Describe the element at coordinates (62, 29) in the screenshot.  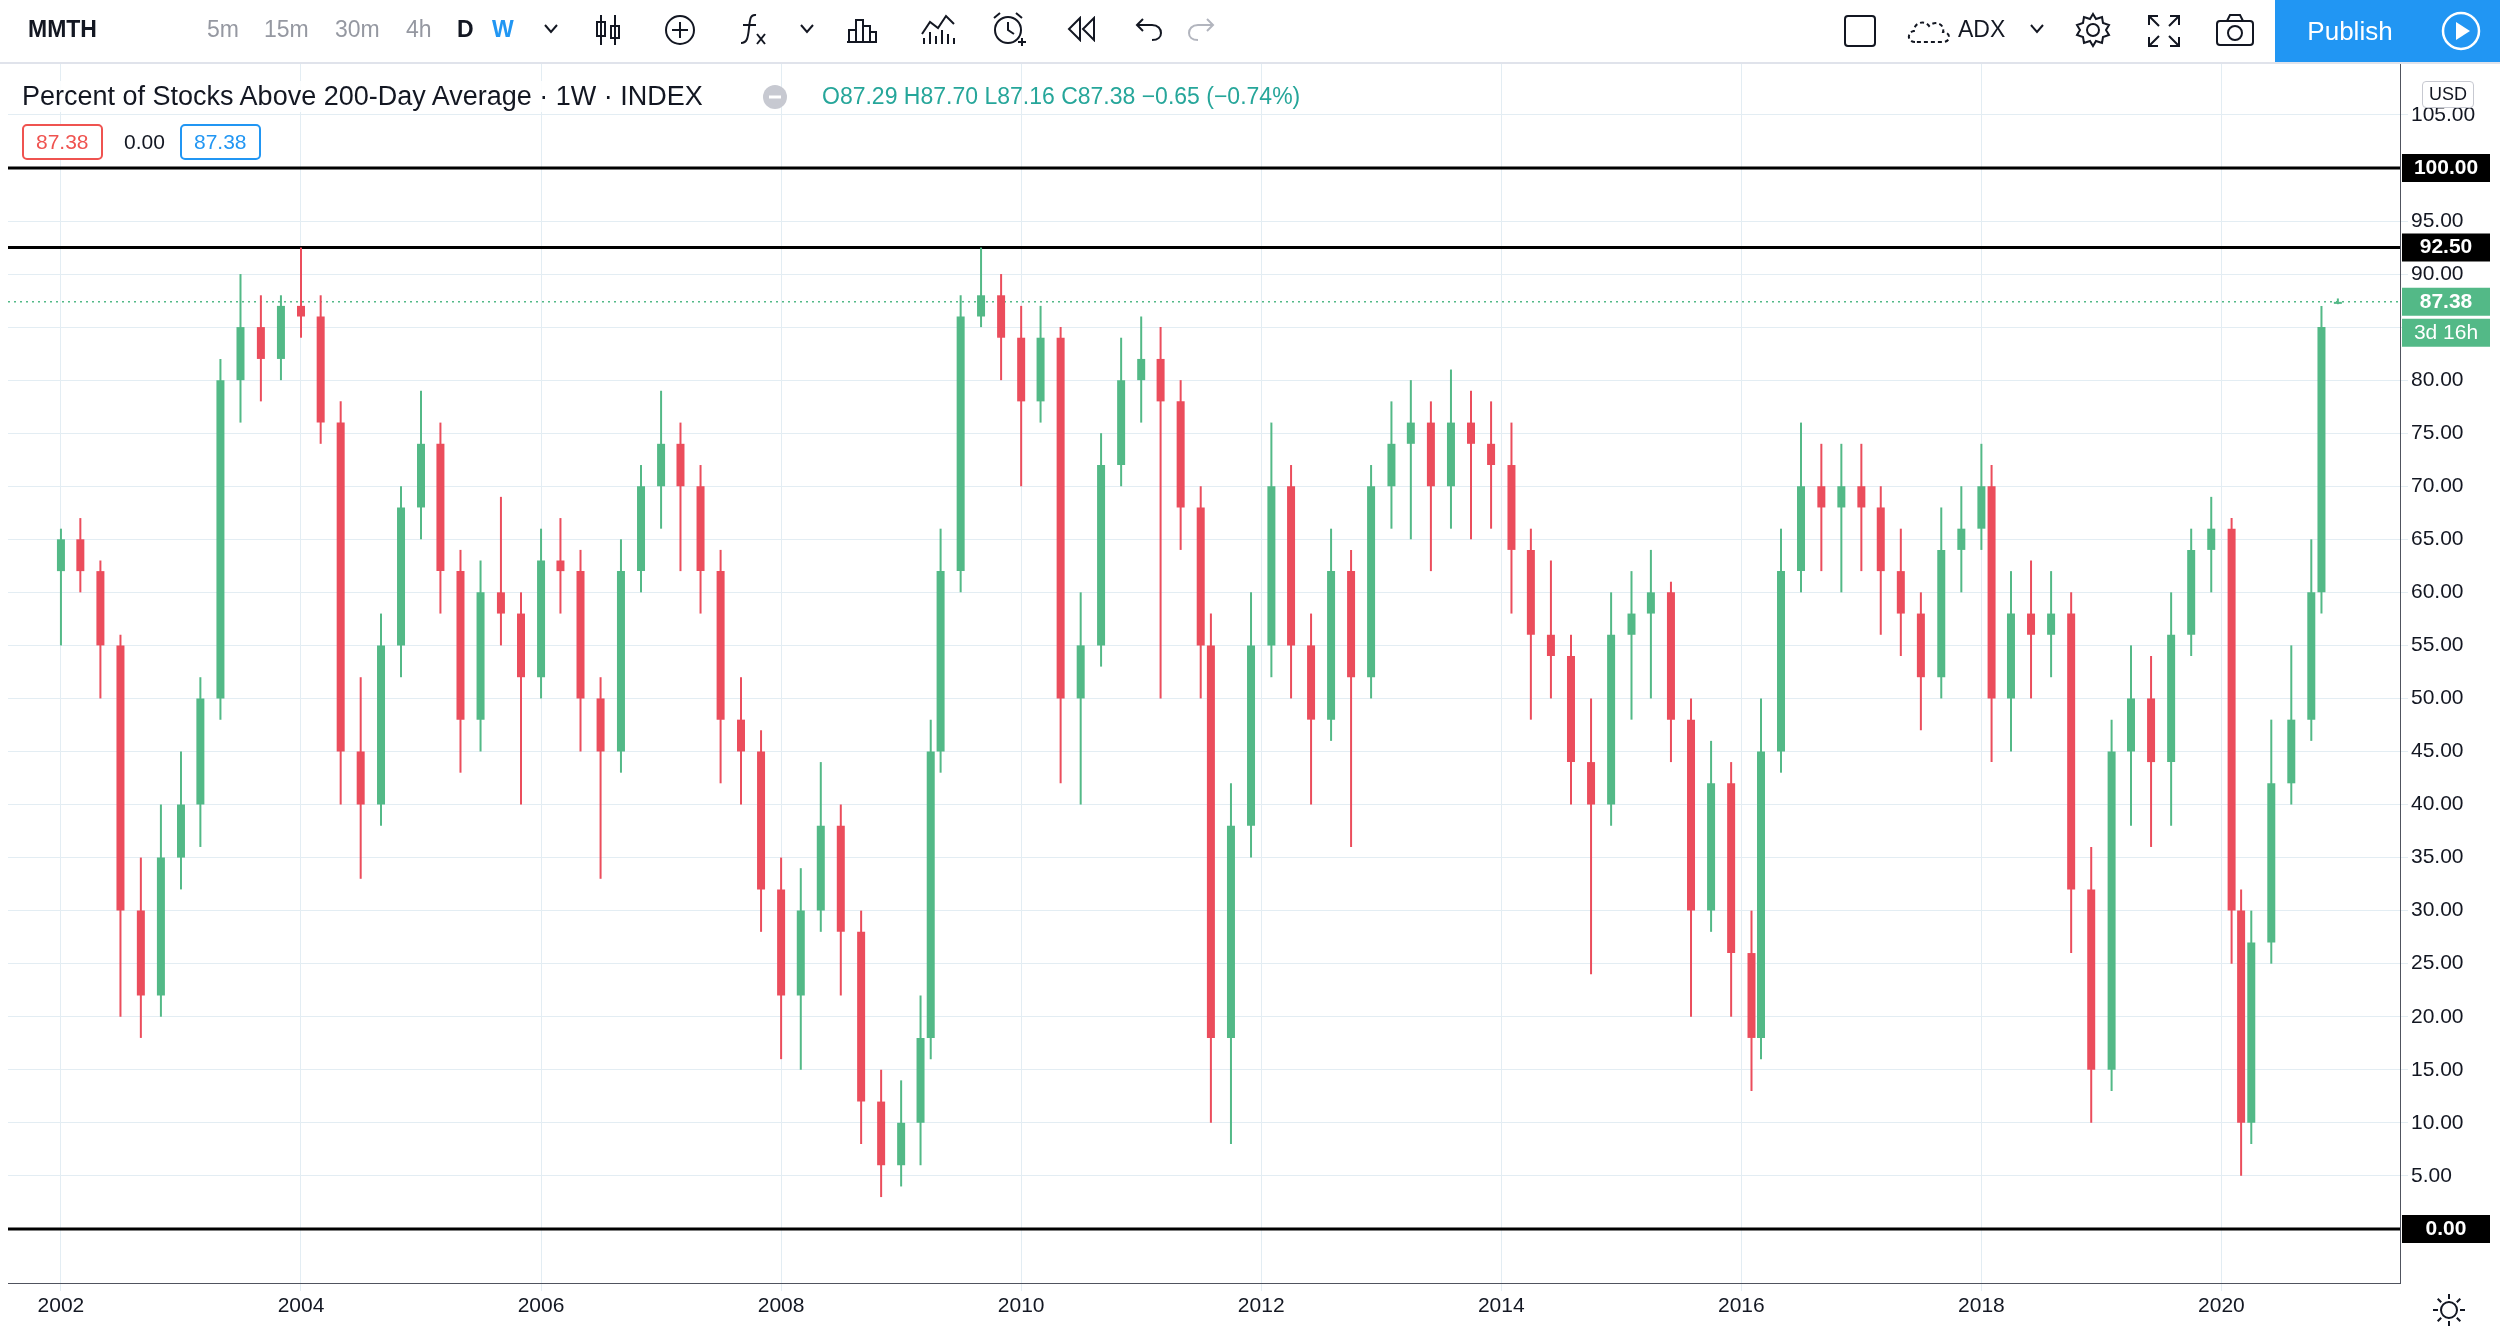
I see `text: MMTH` at that location.